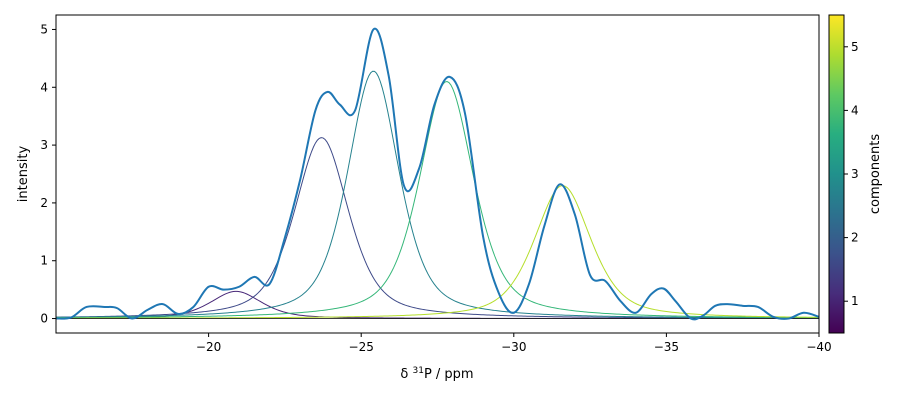 The image size is (900, 400). What do you see at coordinates (855, 301) in the screenshot?
I see `colorbar-tick-label: 1` at bounding box center [855, 301].